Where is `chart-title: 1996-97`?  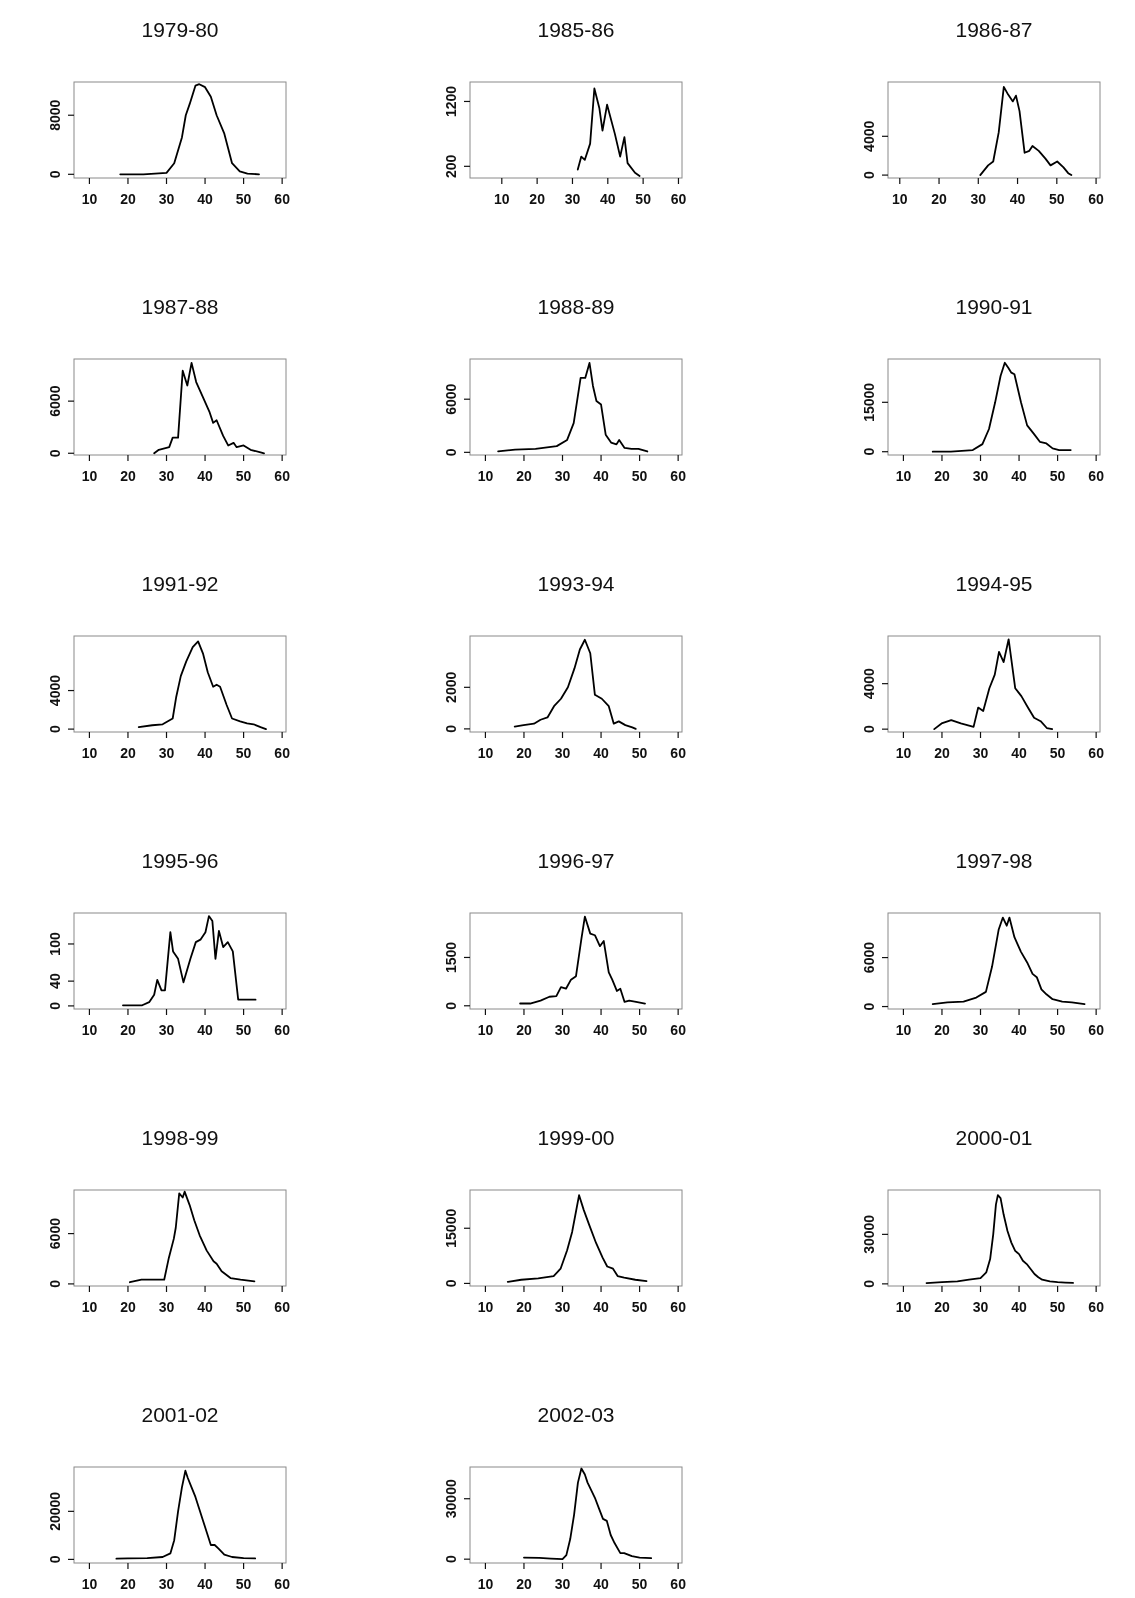 chart-title: 1996-97 is located at coordinates (576, 860).